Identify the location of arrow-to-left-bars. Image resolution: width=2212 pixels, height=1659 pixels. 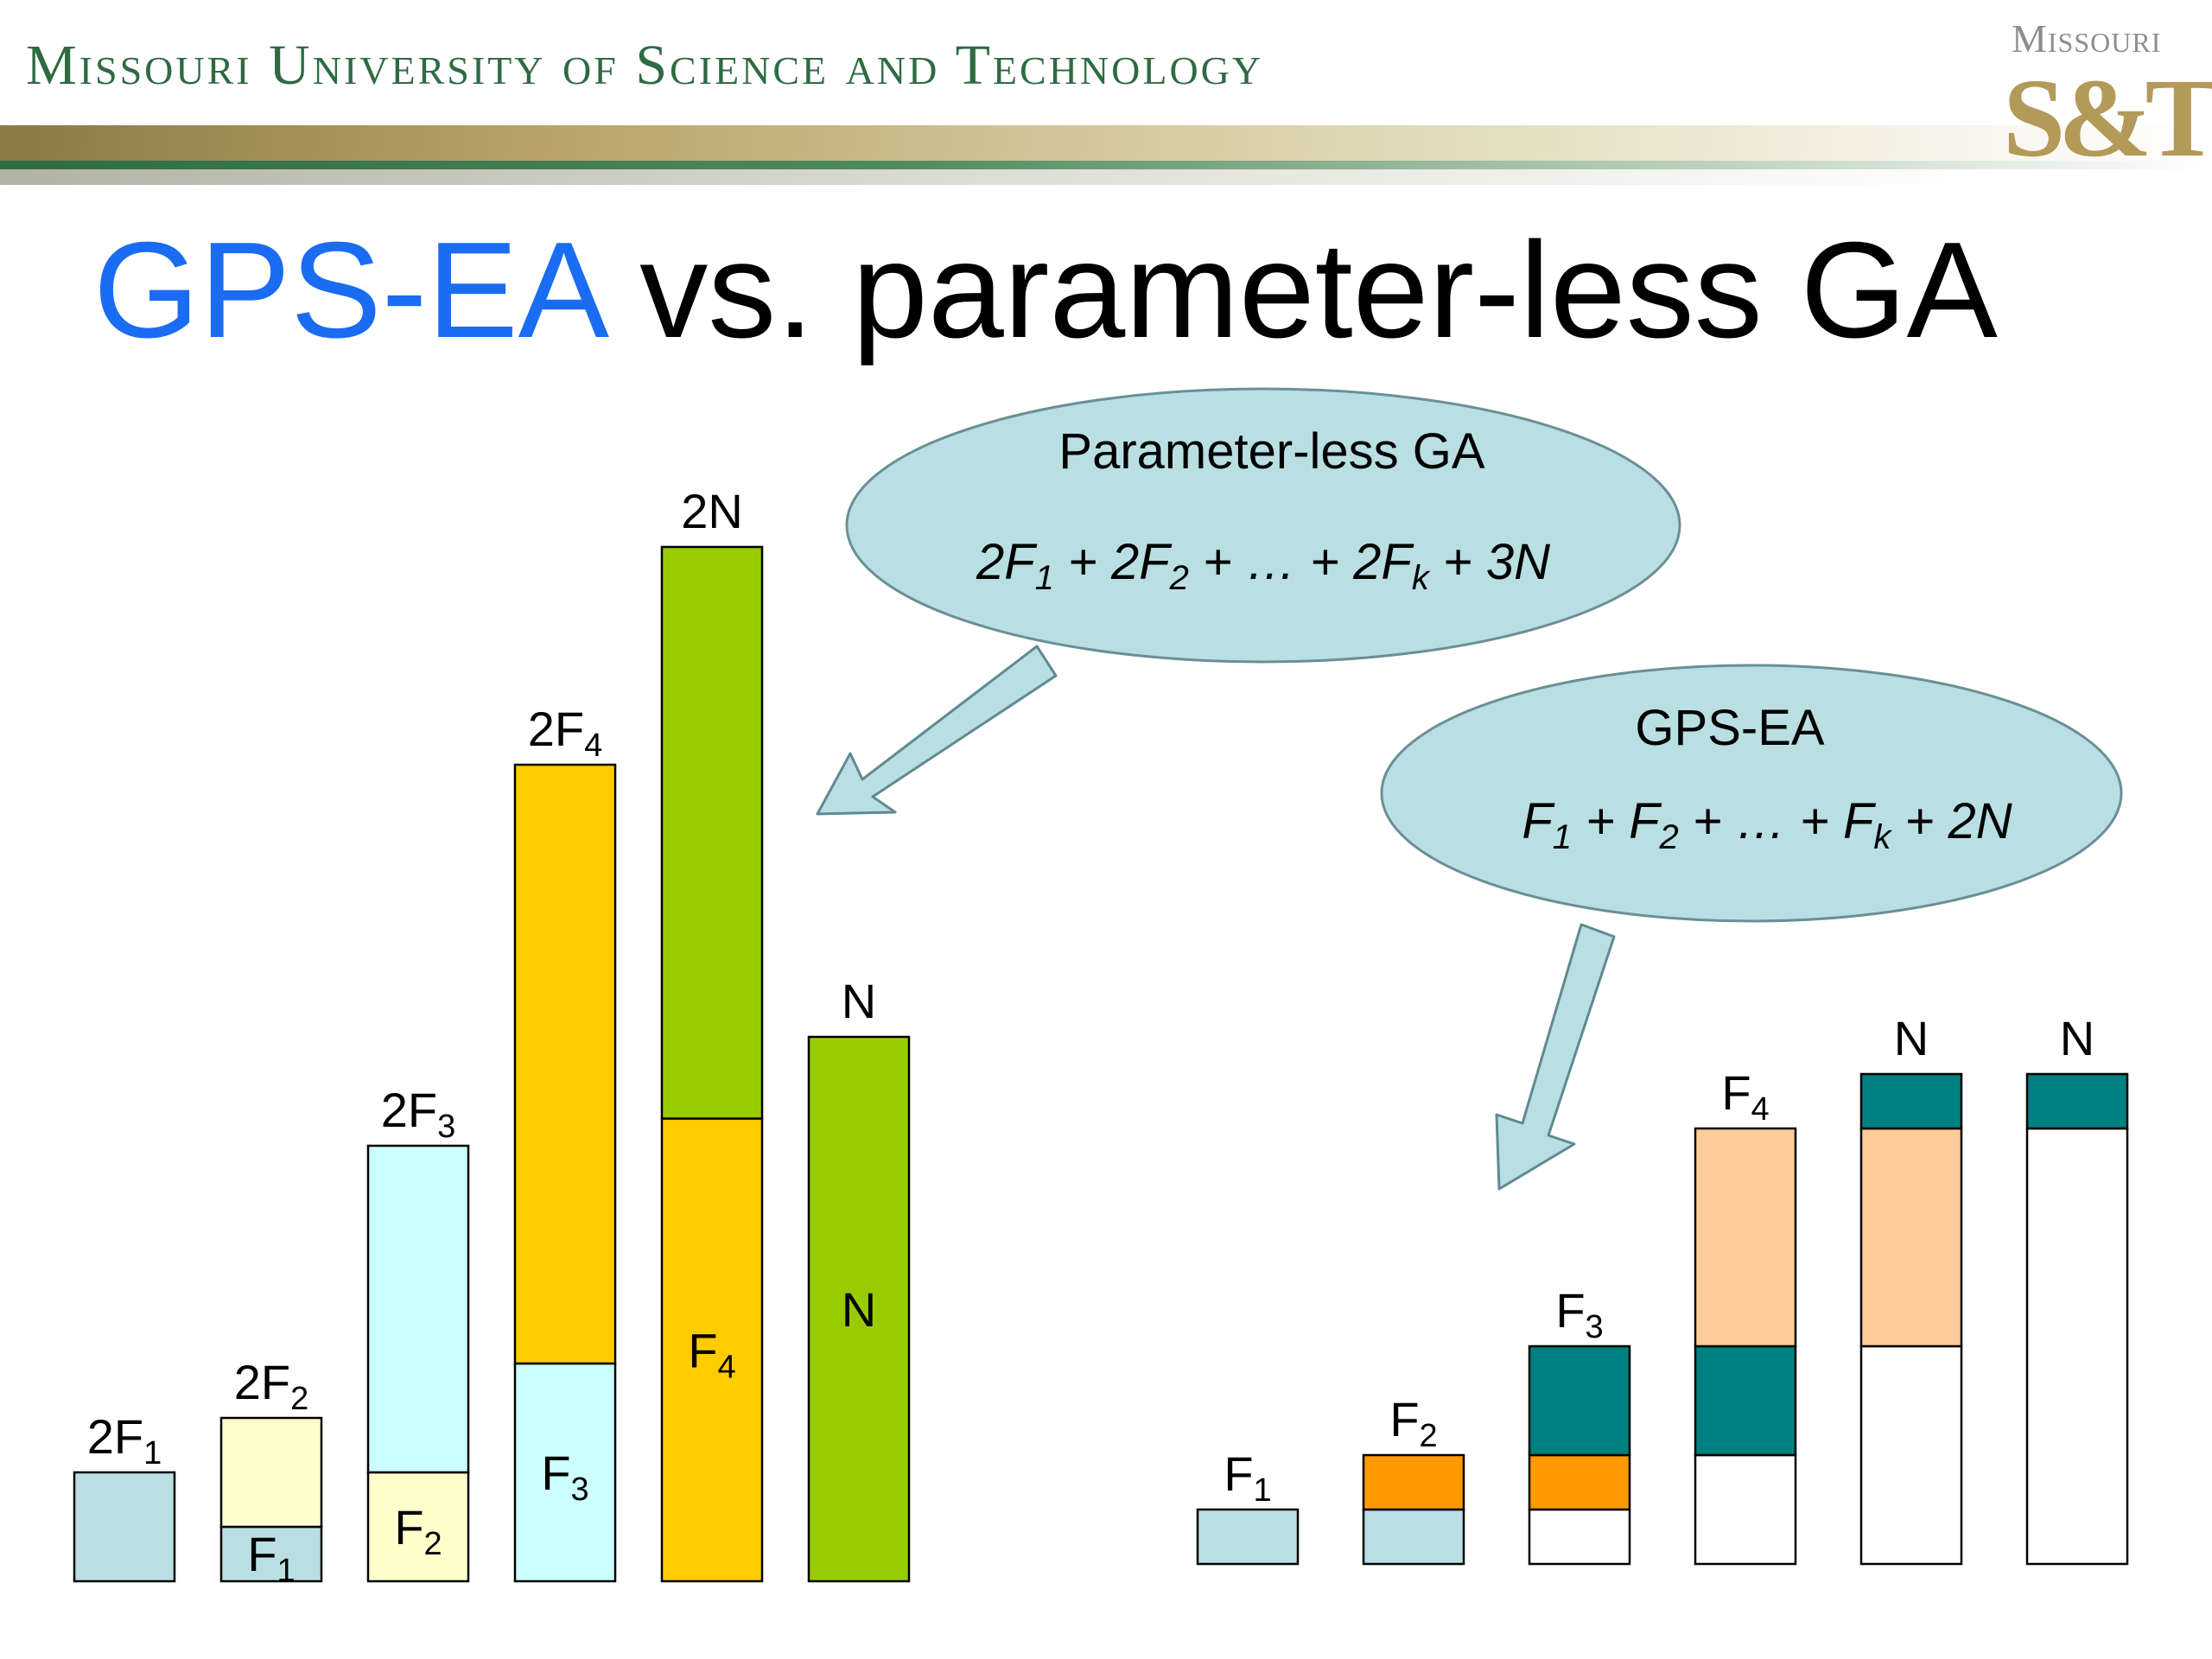
(937, 730).